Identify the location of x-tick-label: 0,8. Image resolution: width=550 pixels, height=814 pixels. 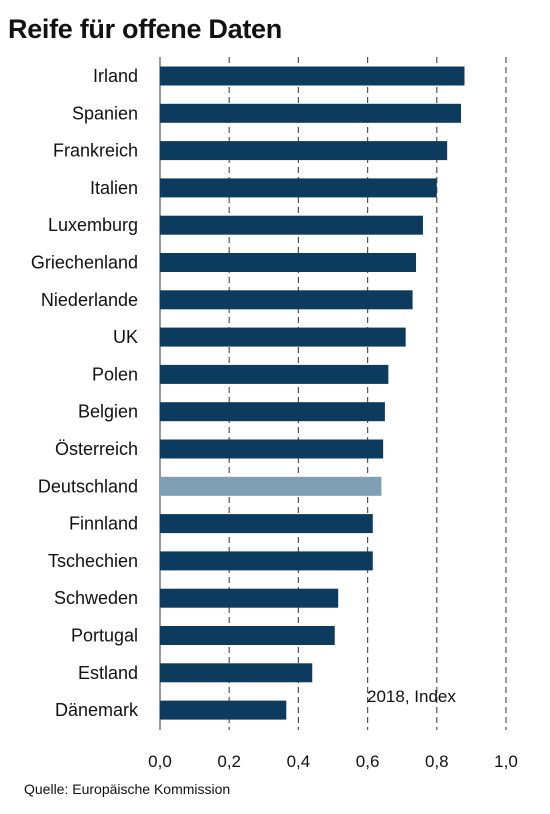
(437, 761).